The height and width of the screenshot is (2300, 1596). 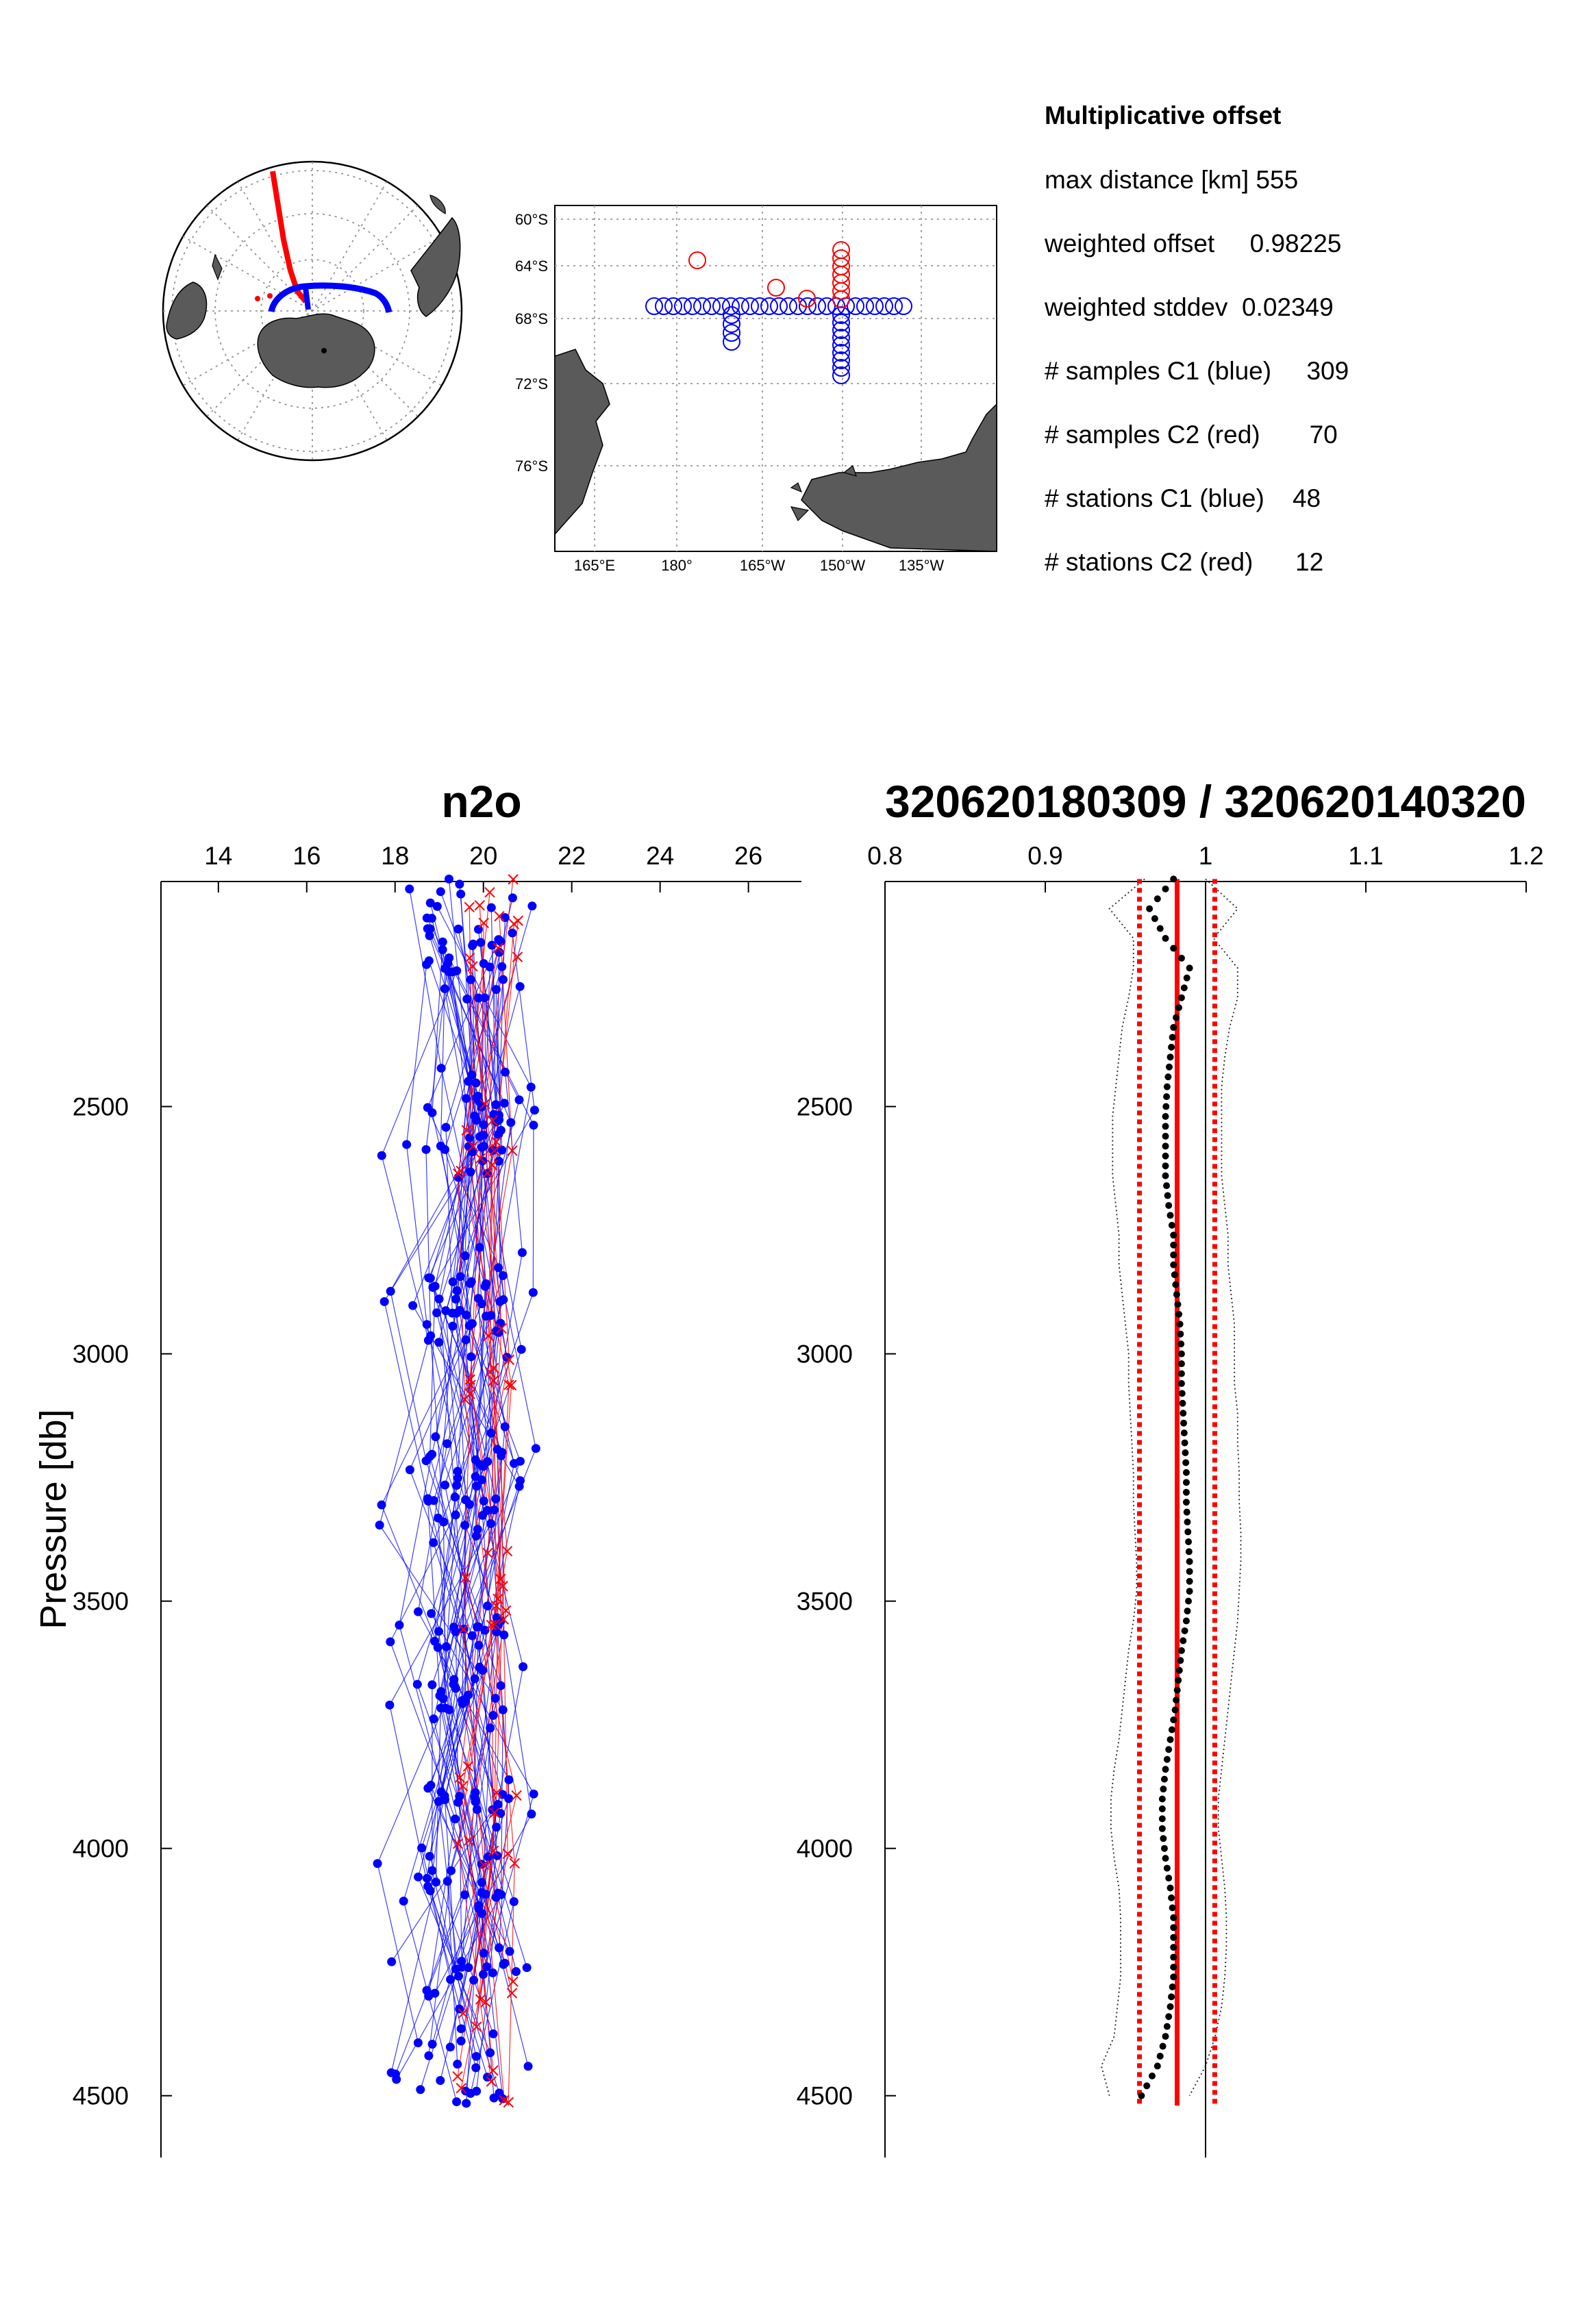 What do you see at coordinates (531, 266) in the screenshot?
I see `map-lat-label: 64°S` at bounding box center [531, 266].